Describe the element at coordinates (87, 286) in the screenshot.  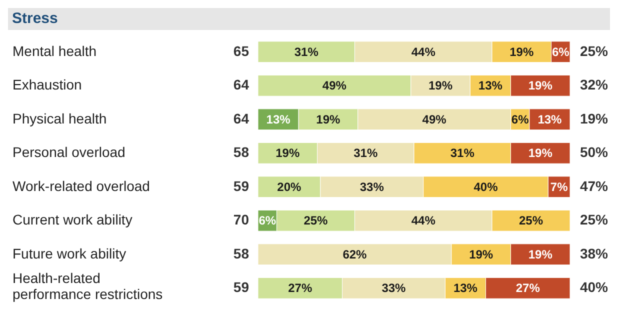
I see `y-tick-label: Health-related performance restrictions` at that location.